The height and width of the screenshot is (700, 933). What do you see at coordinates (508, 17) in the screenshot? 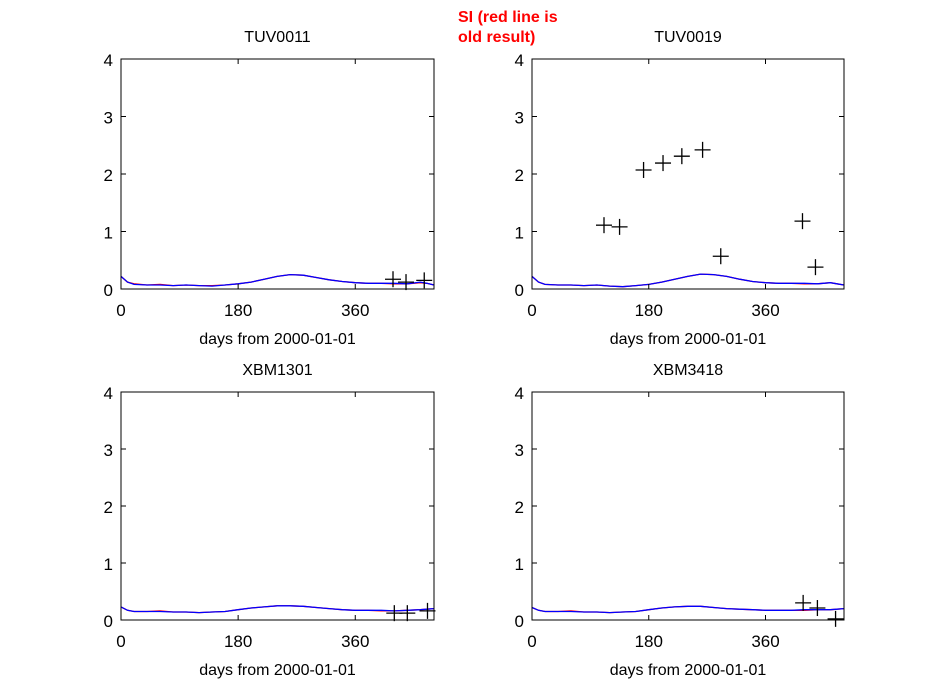
I see `annotation-line-1: SI (red line is` at bounding box center [508, 17].